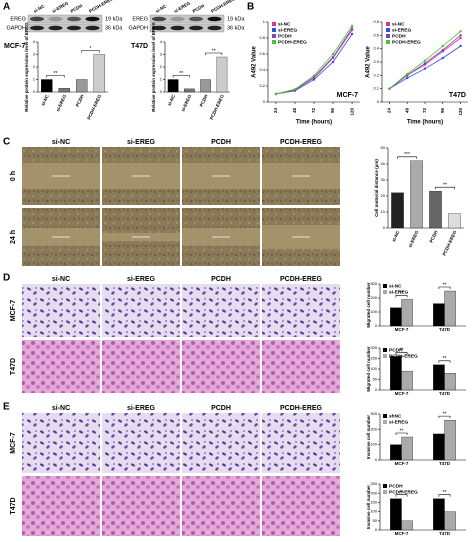  I want to click on image-row-label: T47D, so click(13, 505).